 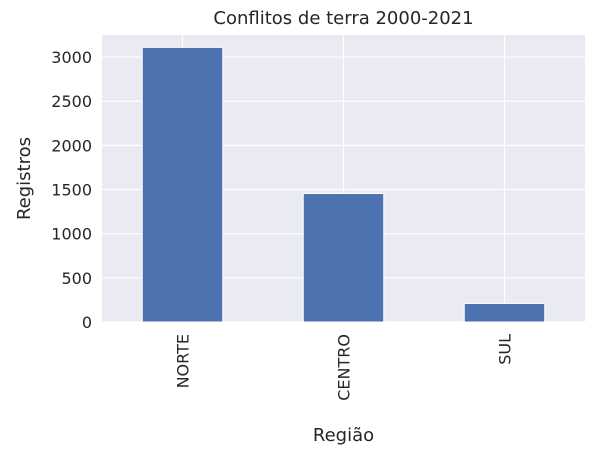 What do you see at coordinates (504, 312) in the screenshot?
I see `bar-sul` at bounding box center [504, 312].